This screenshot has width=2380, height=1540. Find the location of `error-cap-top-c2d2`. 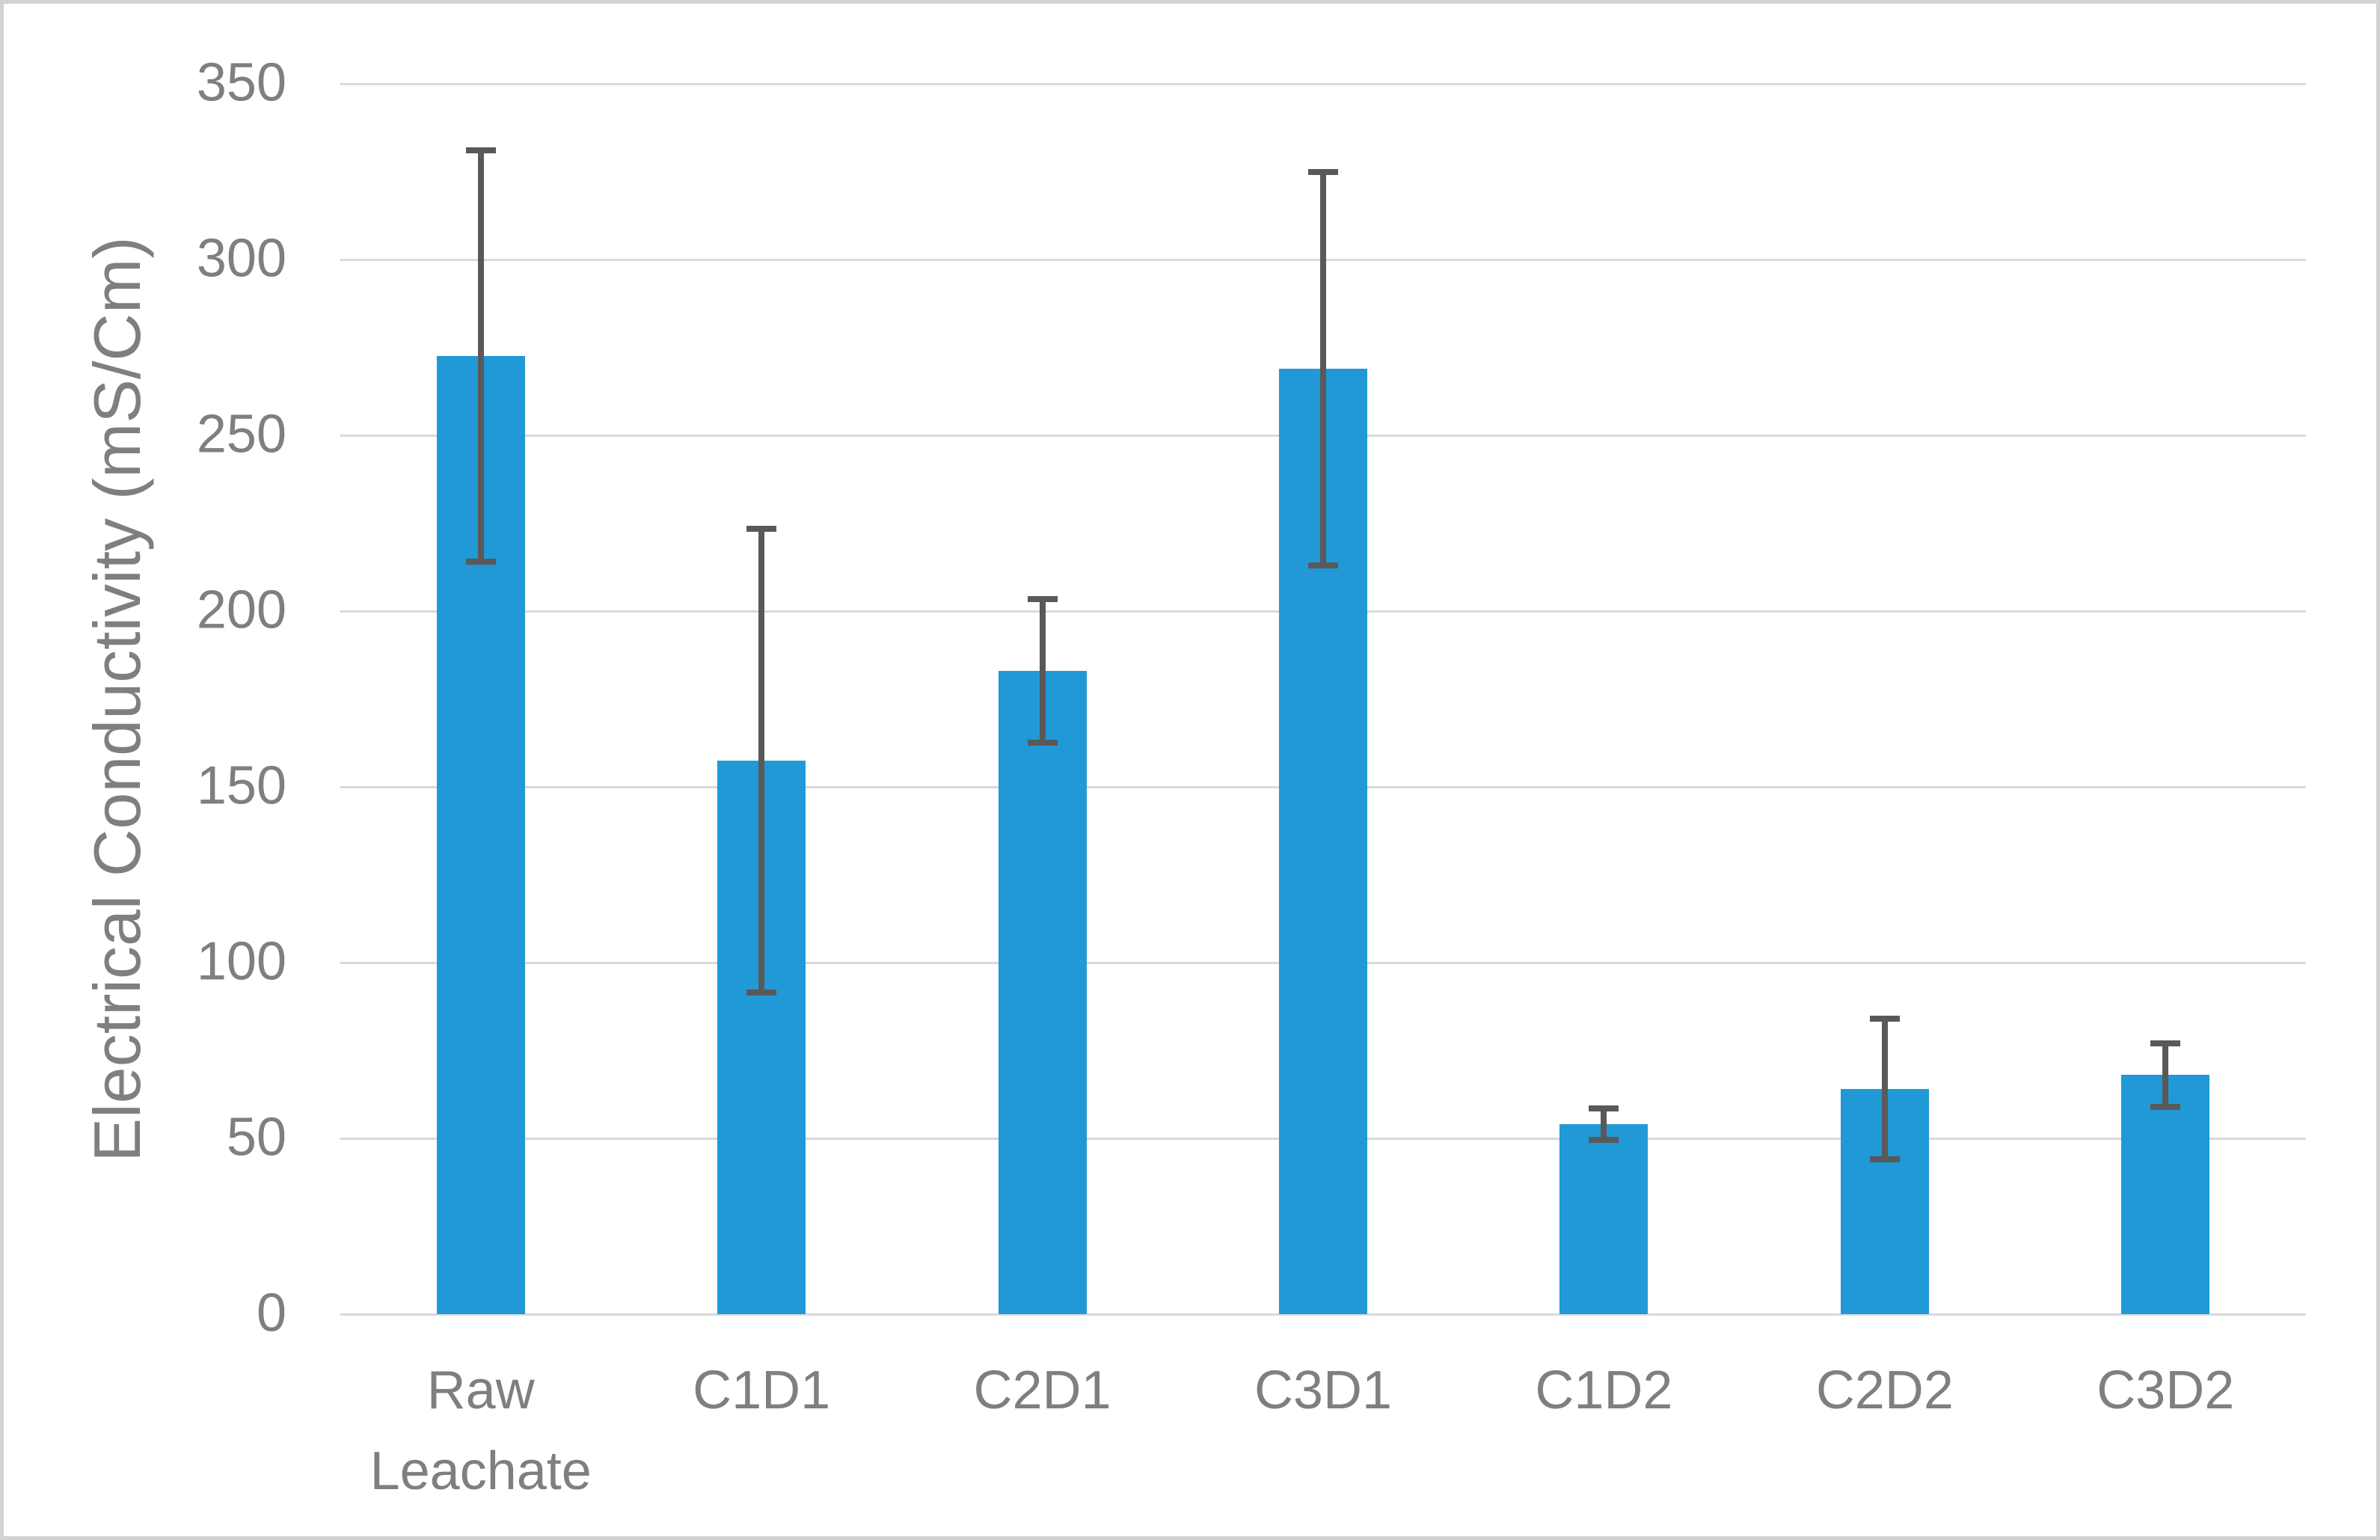

error-cap-top-c2d2 is located at coordinates (1884, 1019).